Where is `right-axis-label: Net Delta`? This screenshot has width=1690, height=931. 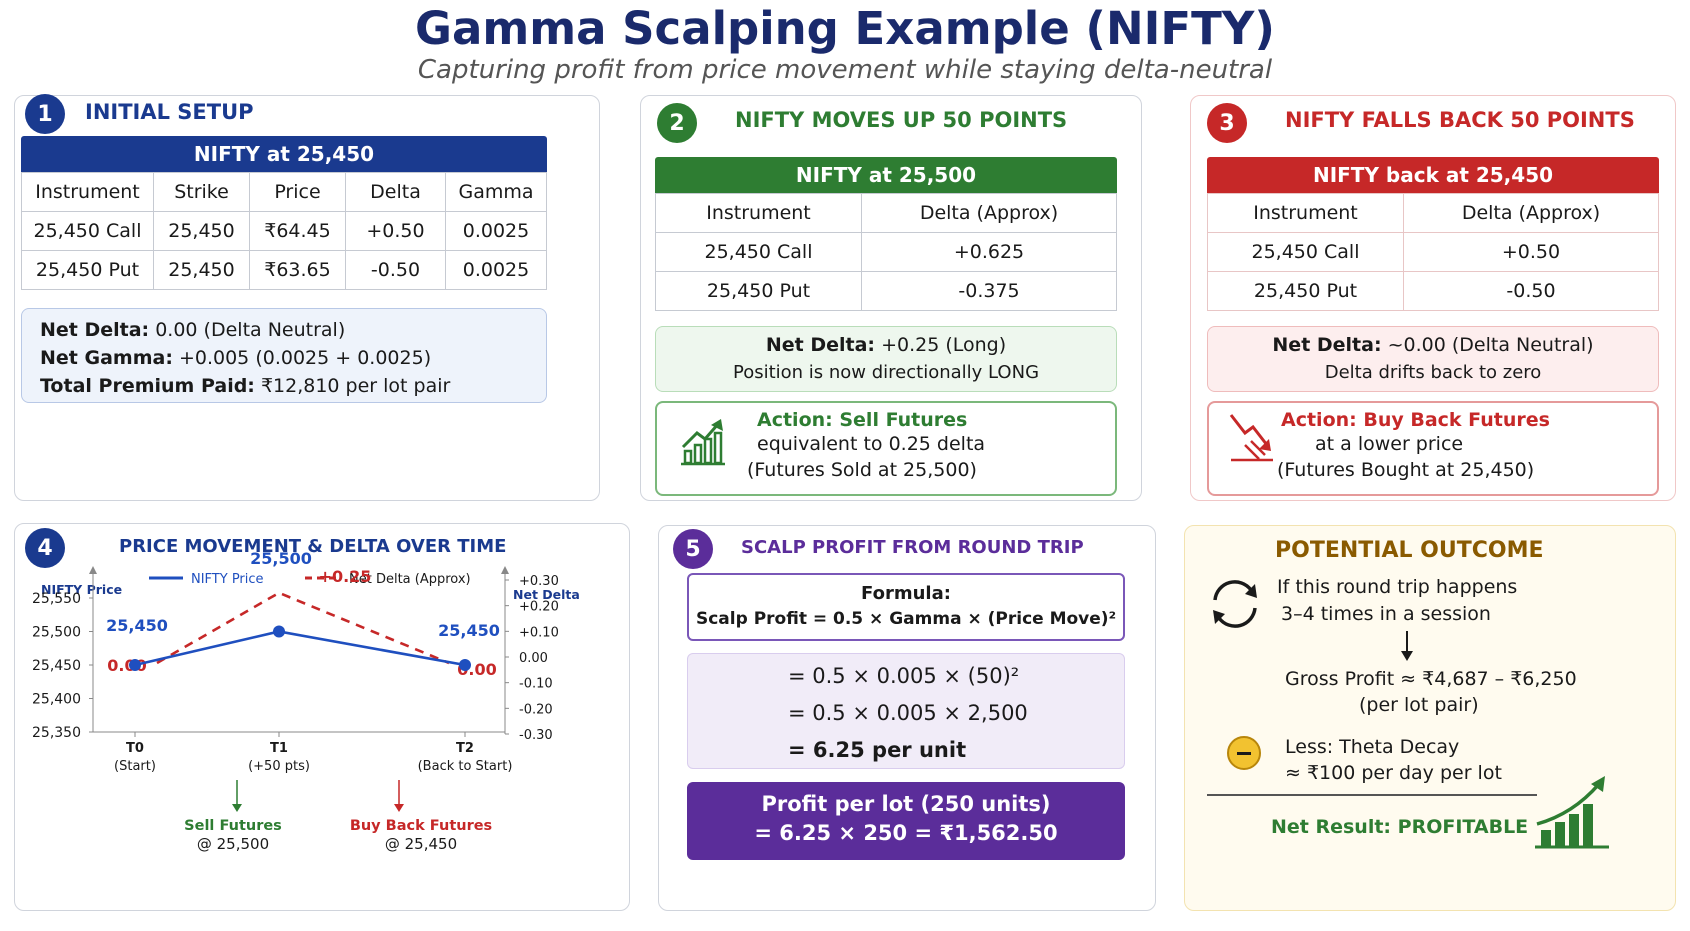
right-axis-label: Net Delta is located at coordinates (546, 594).